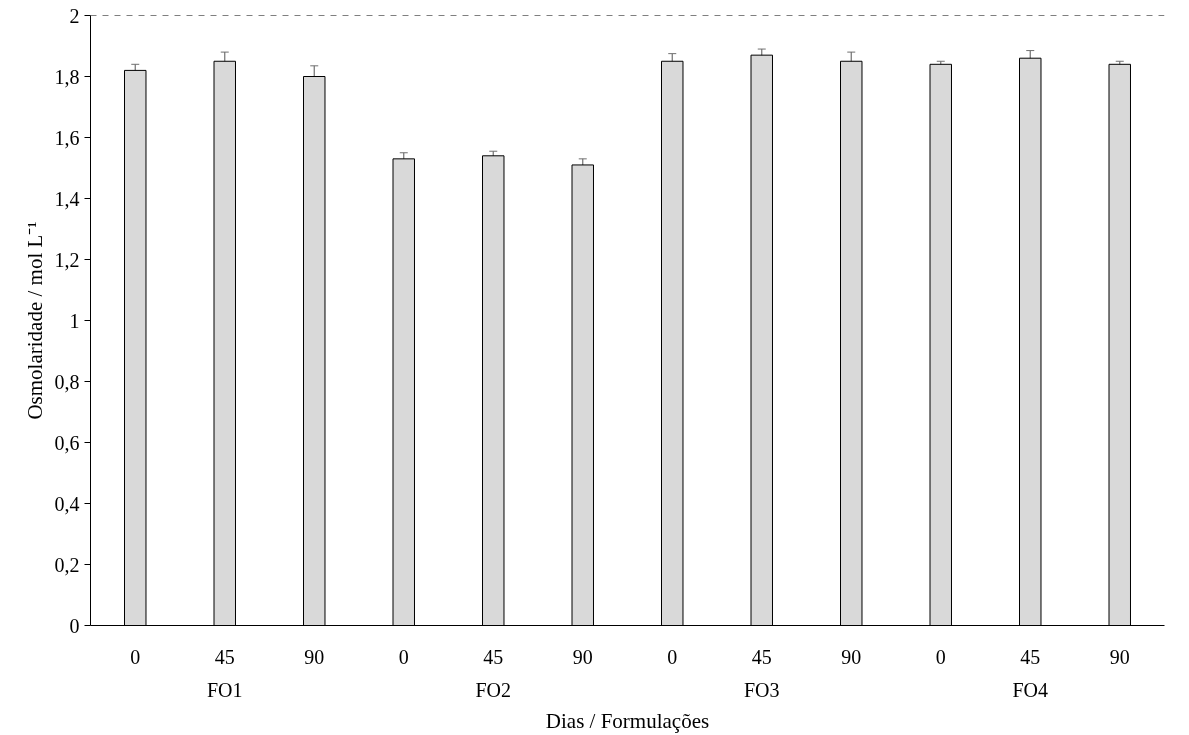 The width and height of the screenshot is (1189, 735). Describe the element at coordinates (74, 15) in the screenshot. I see `y-tick-label: 2` at that location.